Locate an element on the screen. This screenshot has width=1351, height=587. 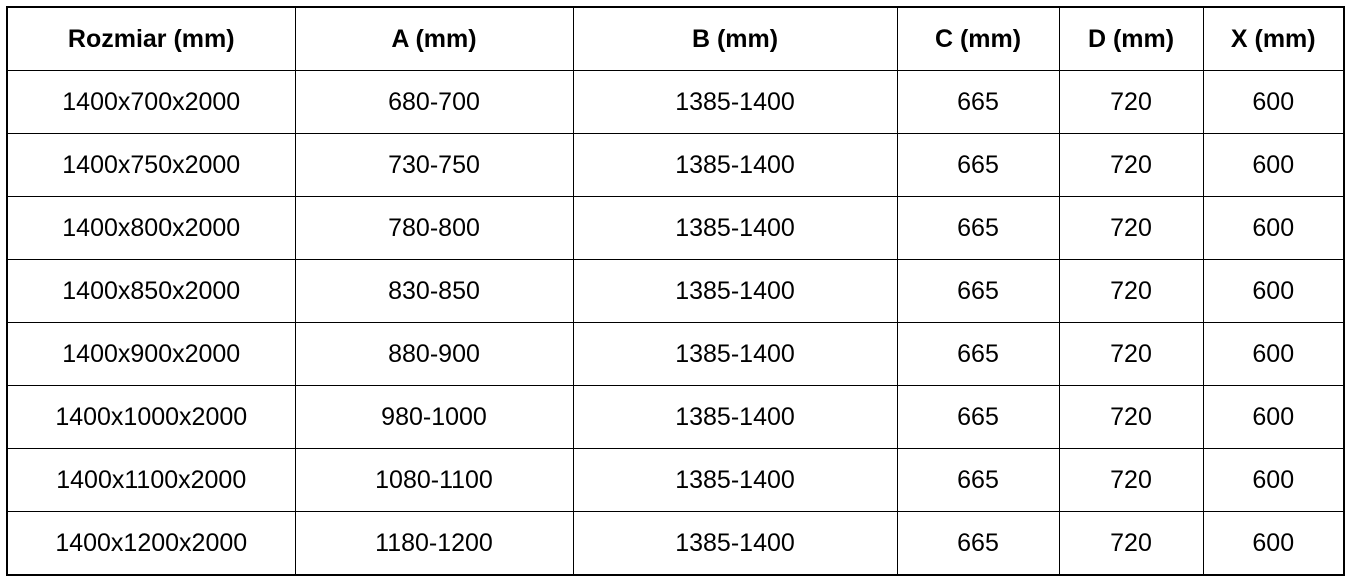
cell-size: 1400x1000x2000 is located at coordinates (151, 417).